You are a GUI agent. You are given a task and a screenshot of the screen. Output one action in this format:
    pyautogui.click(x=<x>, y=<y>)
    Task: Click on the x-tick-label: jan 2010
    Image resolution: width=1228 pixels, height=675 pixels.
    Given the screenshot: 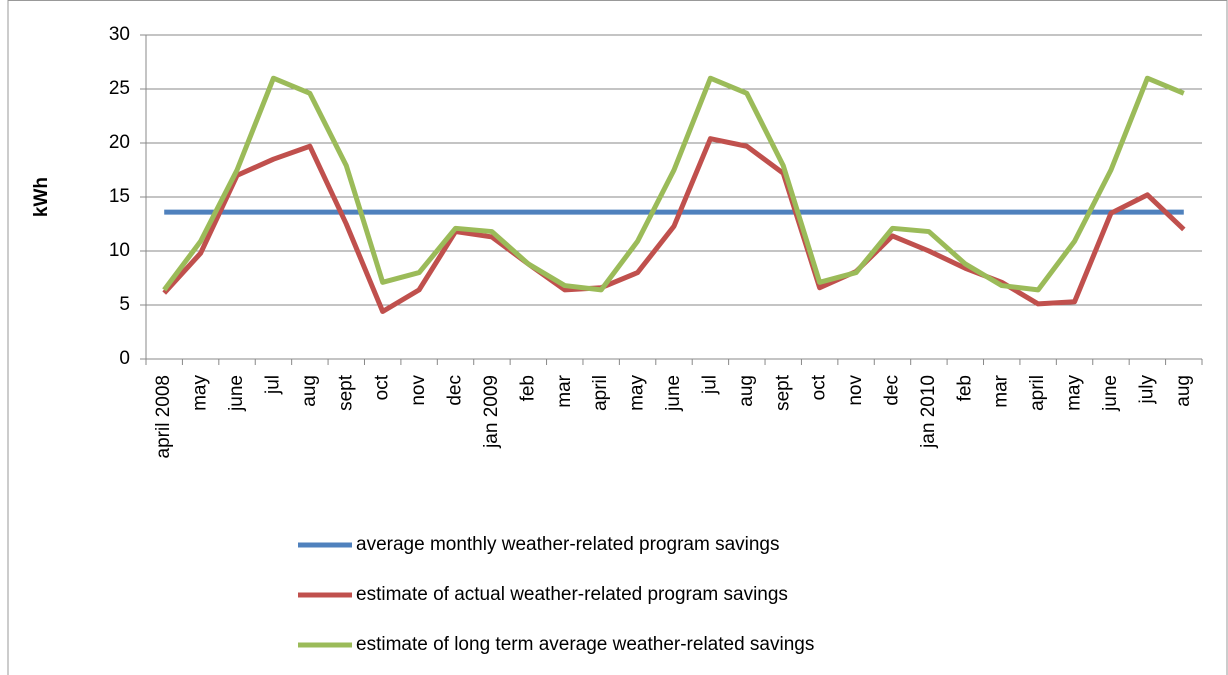 What is the action you would take?
    pyautogui.click(x=928, y=412)
    